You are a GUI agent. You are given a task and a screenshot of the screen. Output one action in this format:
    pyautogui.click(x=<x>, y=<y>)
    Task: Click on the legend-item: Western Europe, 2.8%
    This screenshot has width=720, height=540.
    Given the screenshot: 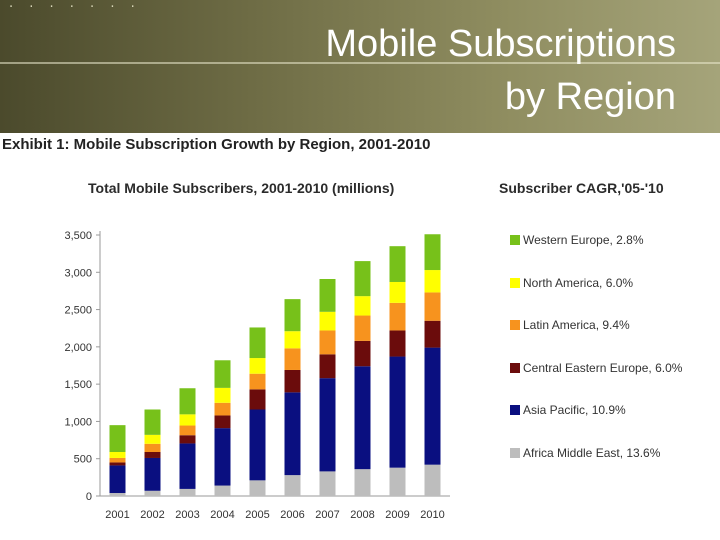 What is the action you would take?
    pyautogui.click(x=577, y=240)
    